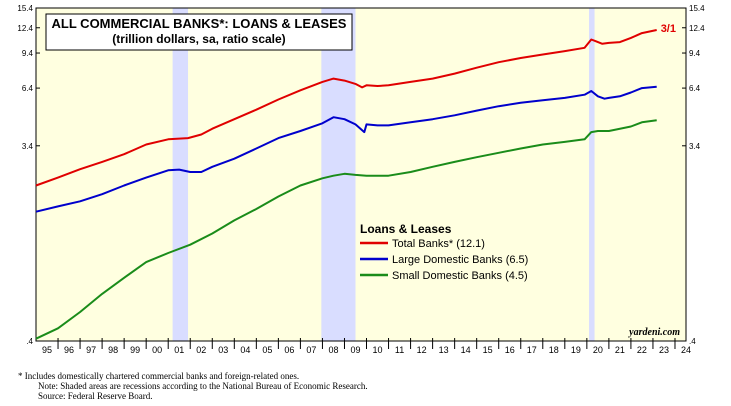  I want to click on x-tick-label: 13, so click(444, 350).